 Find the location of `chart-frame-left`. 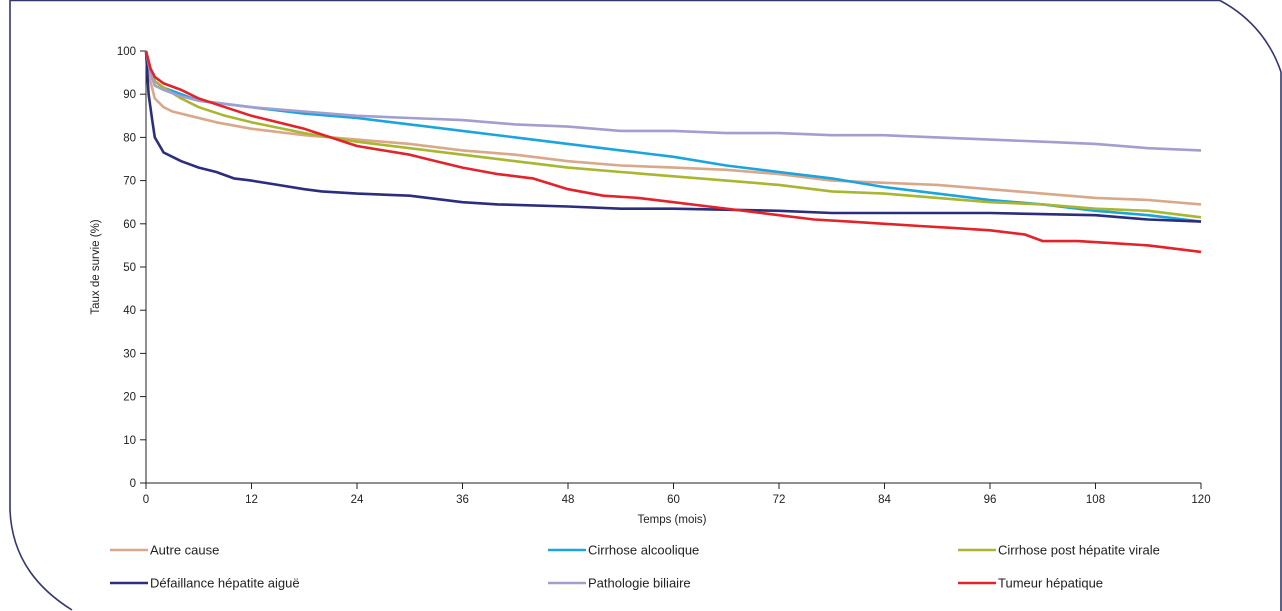

chart-frame-left is located at coordinates (41, 305).